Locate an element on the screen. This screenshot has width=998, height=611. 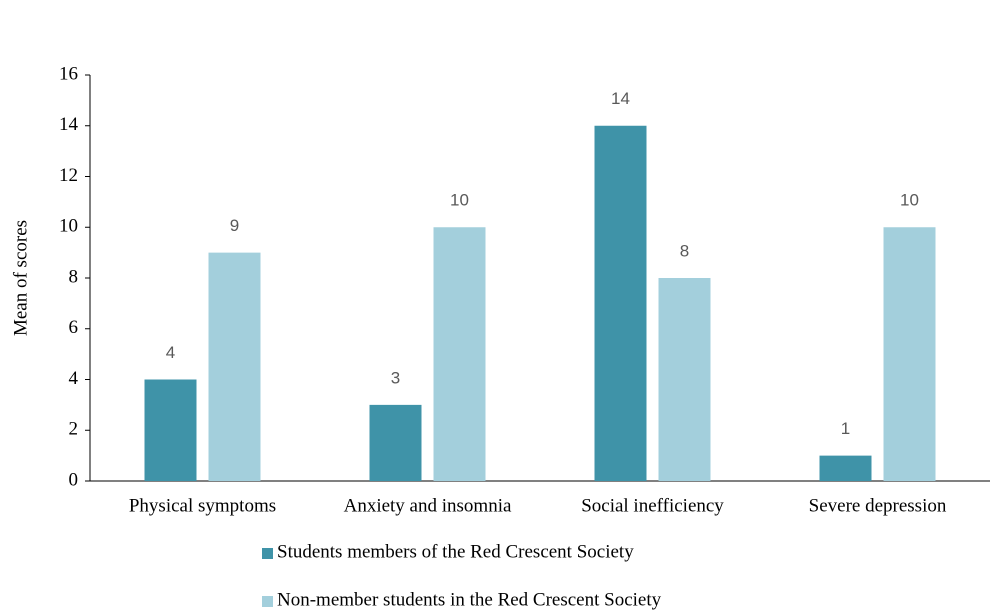
y-tick-label: 6 is located at coordinates (74, 327).